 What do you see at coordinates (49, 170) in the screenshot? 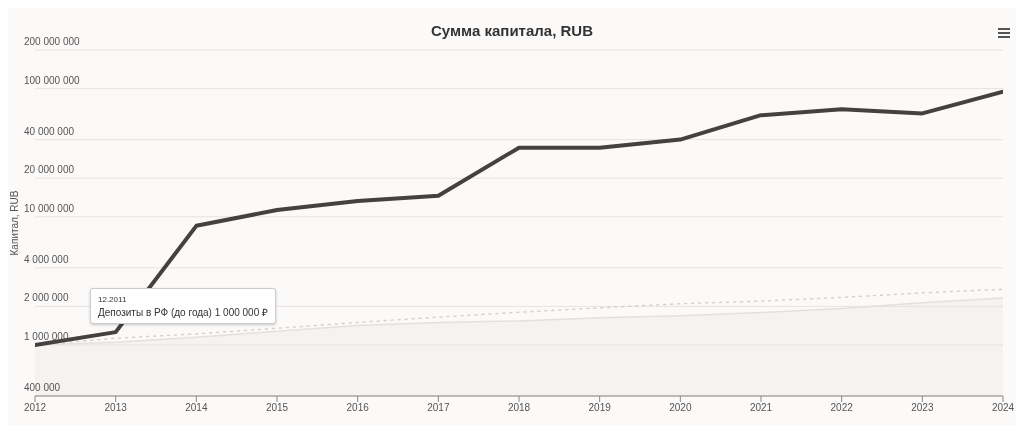
I see `y-tick-label: 20 000 000` at bounding box center [49, 170].